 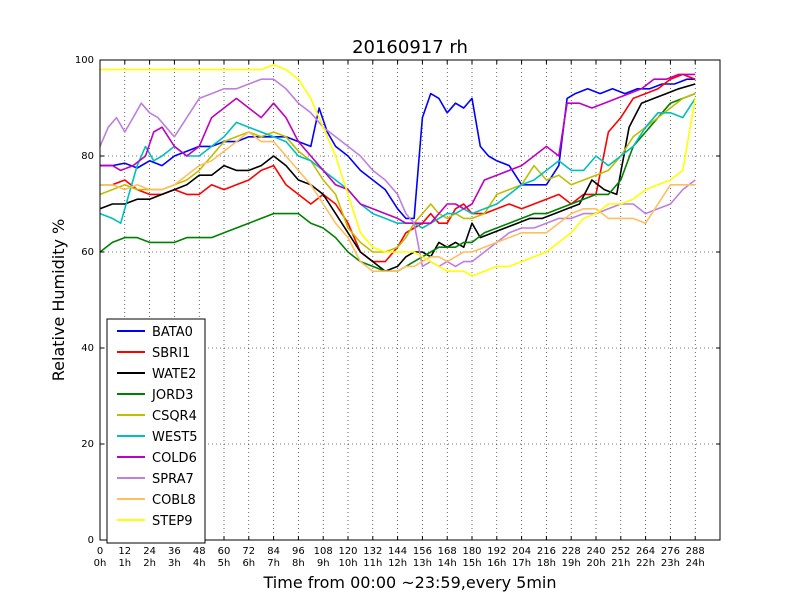 I want to click on legend-label-cobl8: COBL8, so click(x=174, y=500).